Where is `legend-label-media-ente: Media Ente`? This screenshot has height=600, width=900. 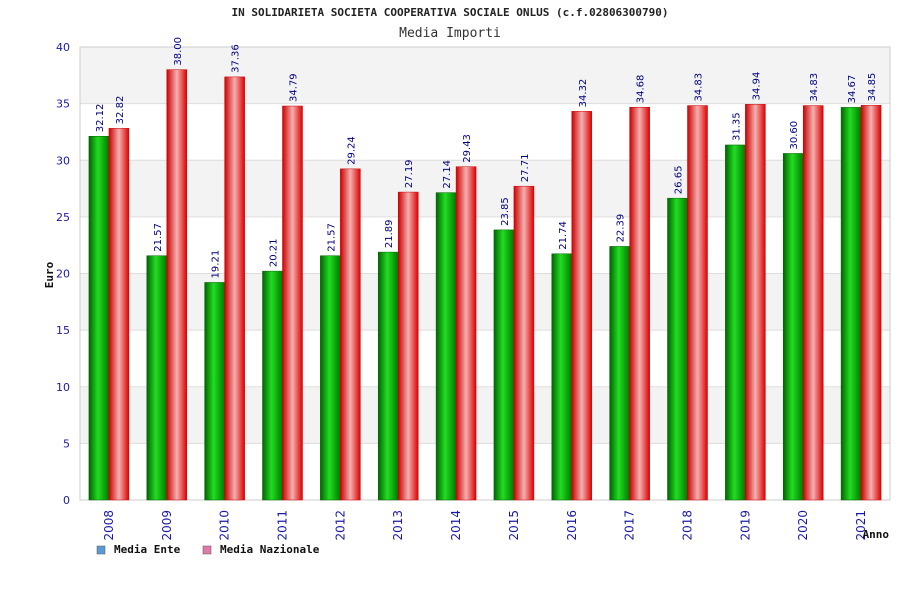
legend-label-media-ente: Media Ente is located at coordinates (147, 549).